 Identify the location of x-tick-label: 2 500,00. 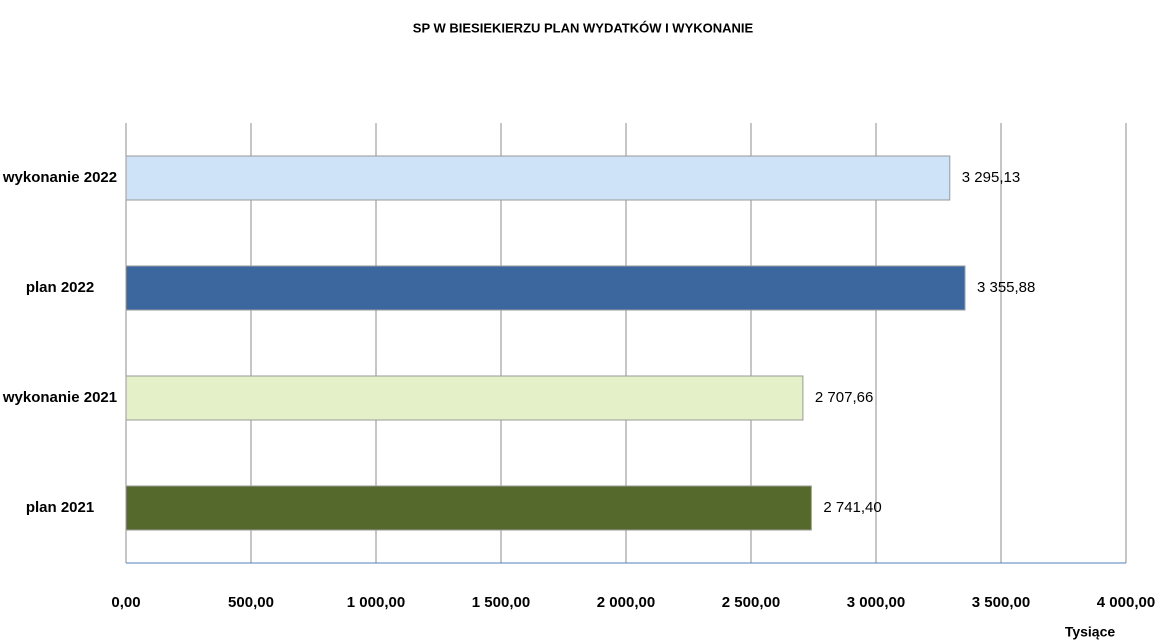
(751, 602).